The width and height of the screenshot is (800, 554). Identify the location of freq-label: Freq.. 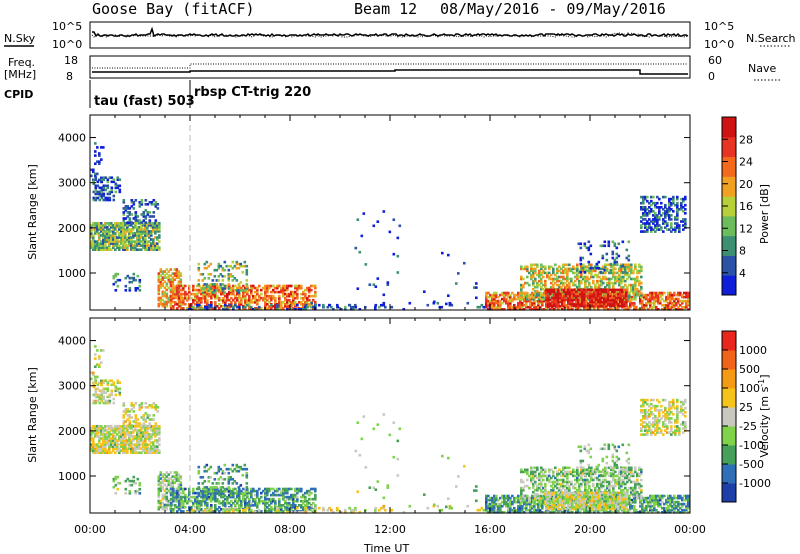
(21, 62).